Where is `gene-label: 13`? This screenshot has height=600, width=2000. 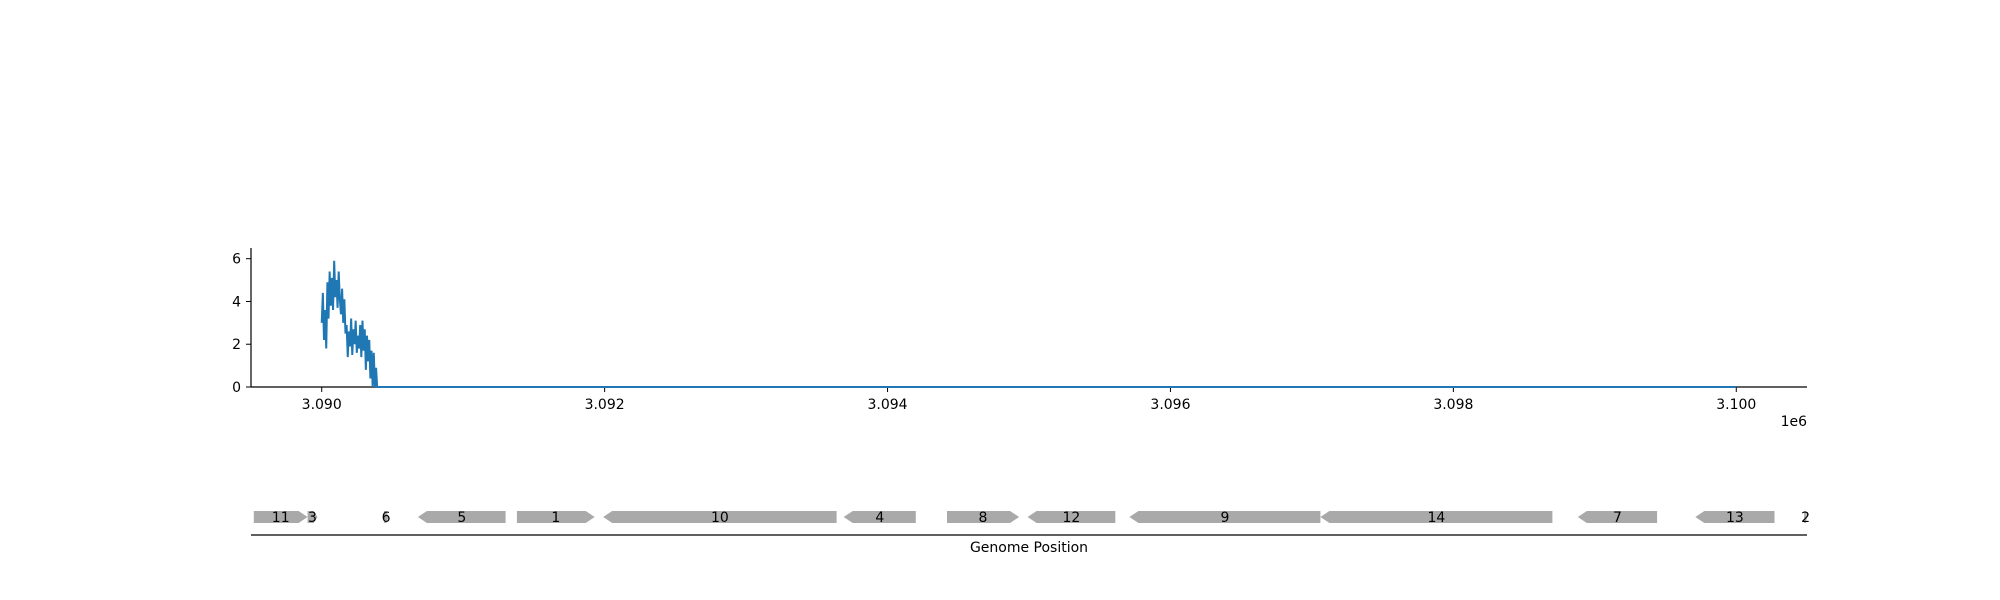 gene-label: 13 is located at coordinates (1735, 518).